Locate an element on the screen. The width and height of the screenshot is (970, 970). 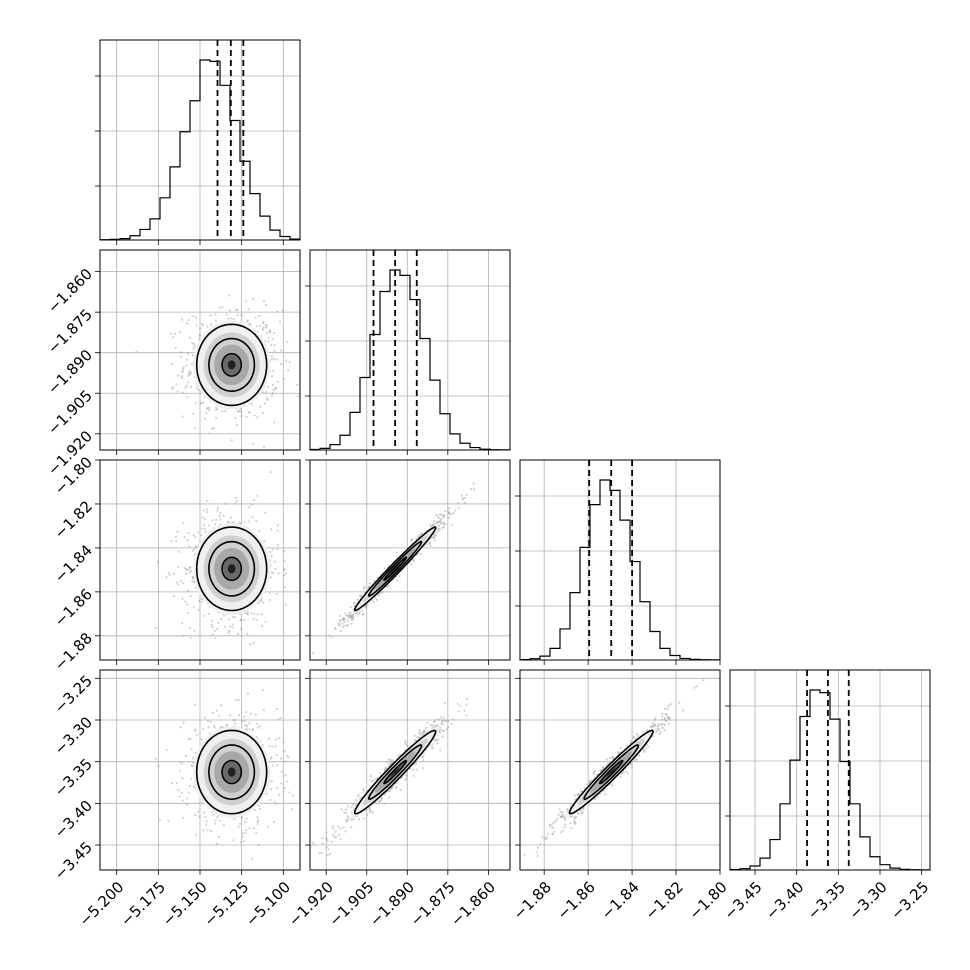
y-tick-label: −3.35 is located at coordinates (73, 777).